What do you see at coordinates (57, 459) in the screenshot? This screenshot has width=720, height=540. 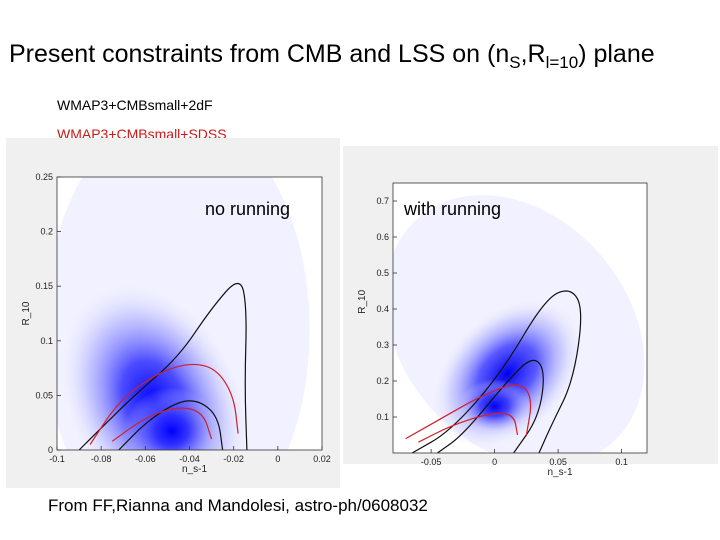 I see `x-tick-label: -0.1` at bounding box center [57, 459].